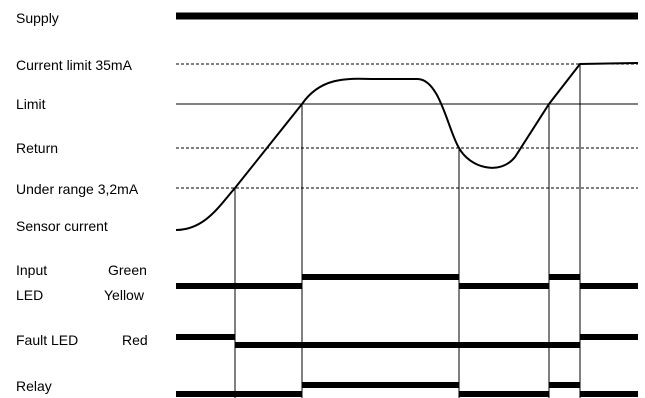 This screenshot has width=645, height=398. What do you see at coordinates (47, 340) in the screenshot?
I see `fault-led-label: Fault LED` at bounding box center [47, 340].